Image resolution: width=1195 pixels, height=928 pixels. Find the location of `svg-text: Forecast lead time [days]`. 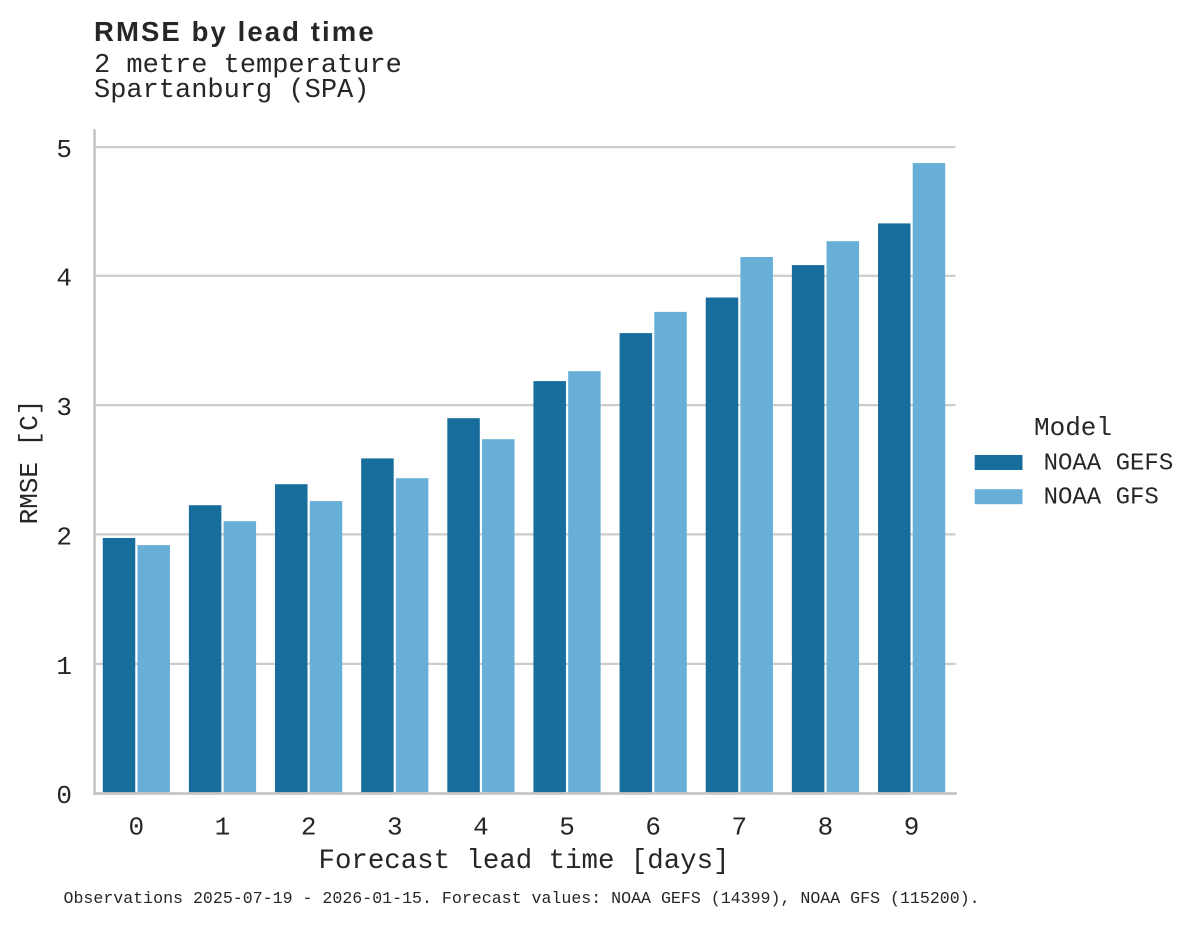

svg-text: Forecast lead time [days] is located at coordinates (524, 861).